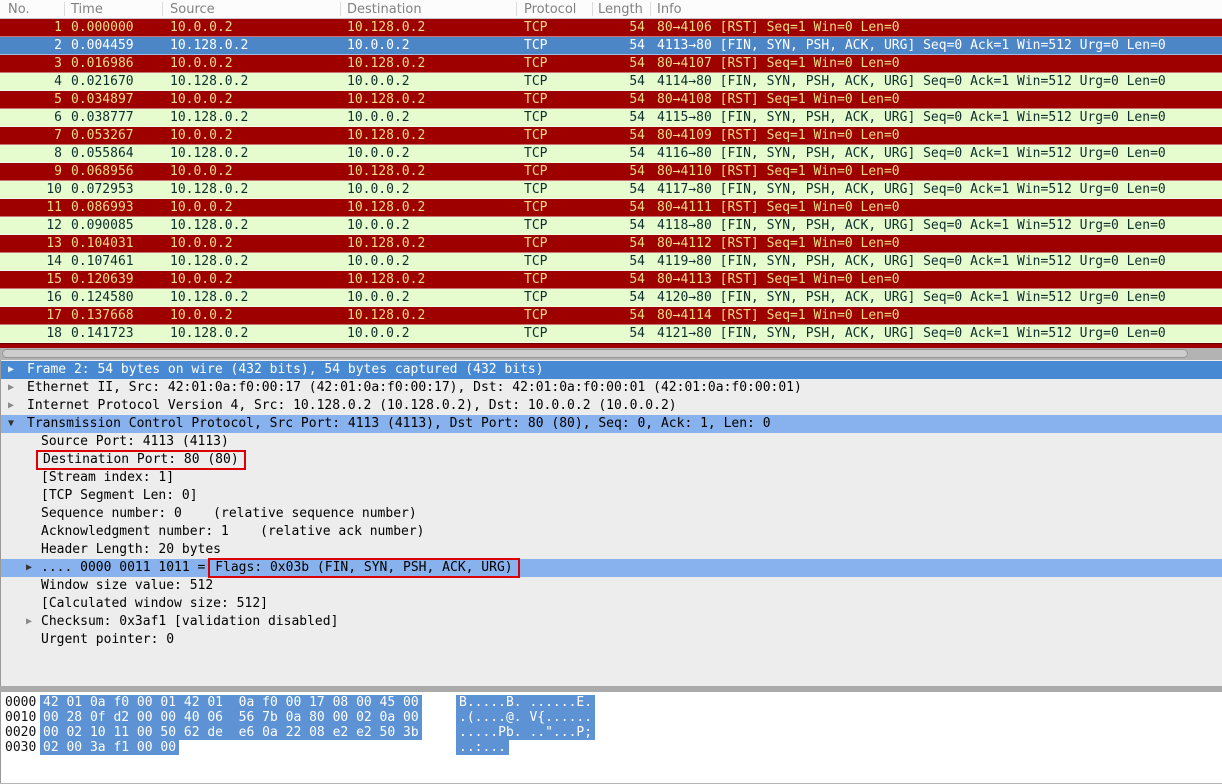 The width and height of the screenshot is (1222, 784). I want to click on detail-text-plain: Header Length: 20 bytes, so click(131, 549).